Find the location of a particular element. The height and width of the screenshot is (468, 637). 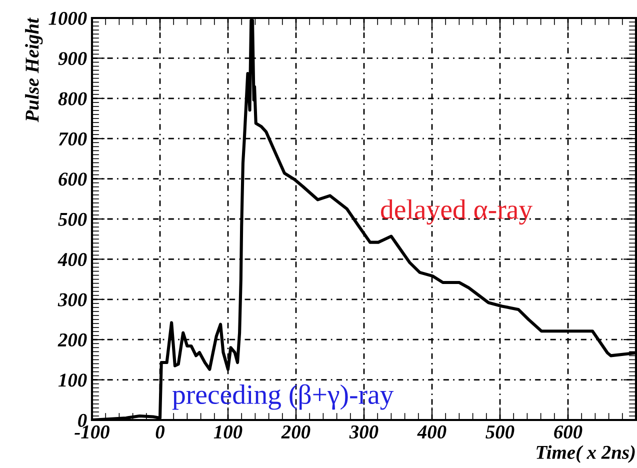

x-axis-title: Time( x 2ns) is located at coordinates (585, 454).